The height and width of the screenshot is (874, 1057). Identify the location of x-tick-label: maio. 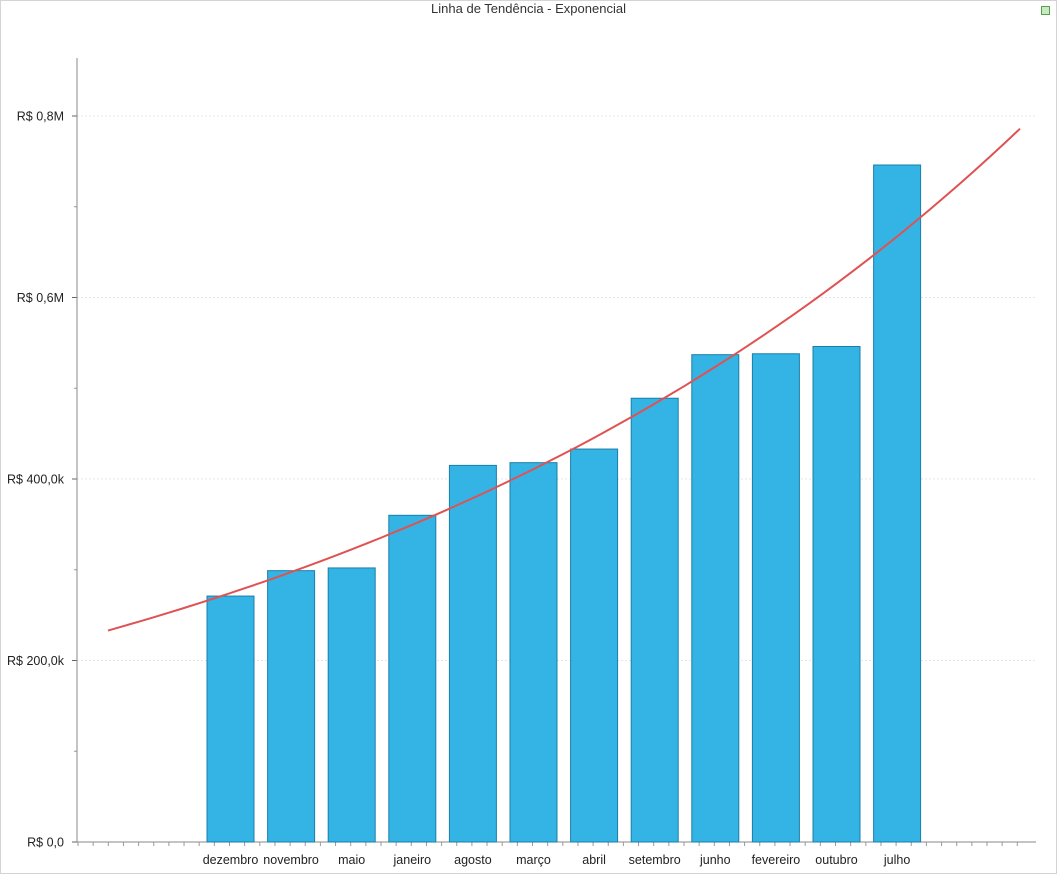
(351, 860).